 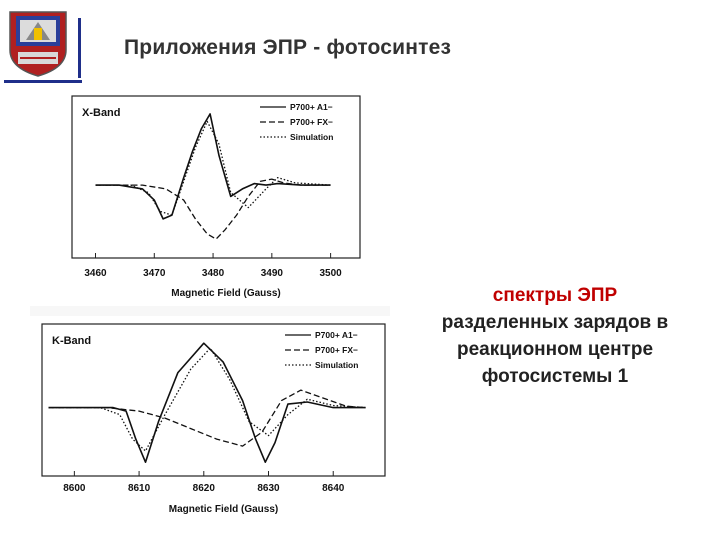 I want to click on spectrum-line-solid, so click(x=213, y=166).